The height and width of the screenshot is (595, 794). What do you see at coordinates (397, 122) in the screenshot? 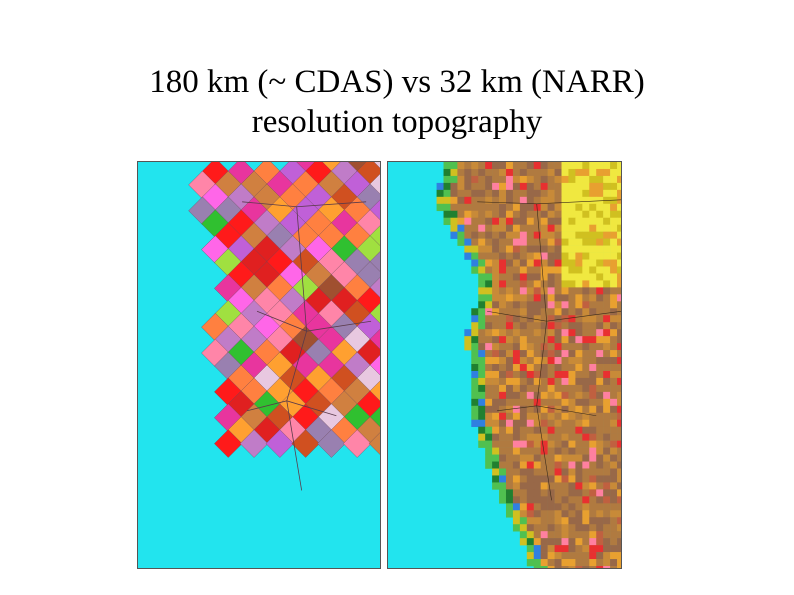
I see `title-line-2: resolution topography` at bounding box center [397, 122].